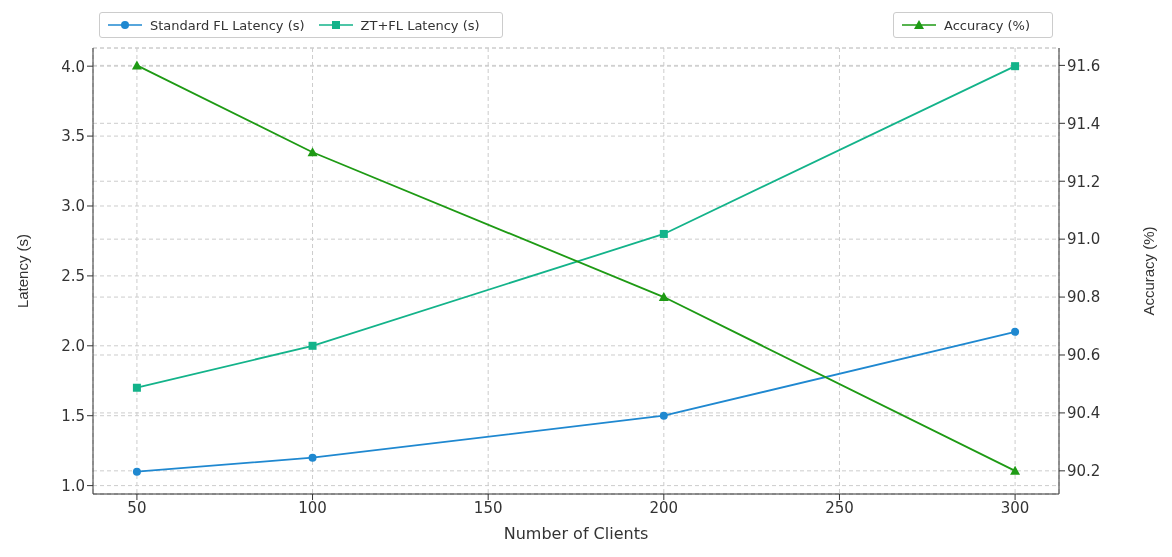 This screenshot has height=557, width=1172. I want to click on x-tick-label: 100, so click(312, 507).